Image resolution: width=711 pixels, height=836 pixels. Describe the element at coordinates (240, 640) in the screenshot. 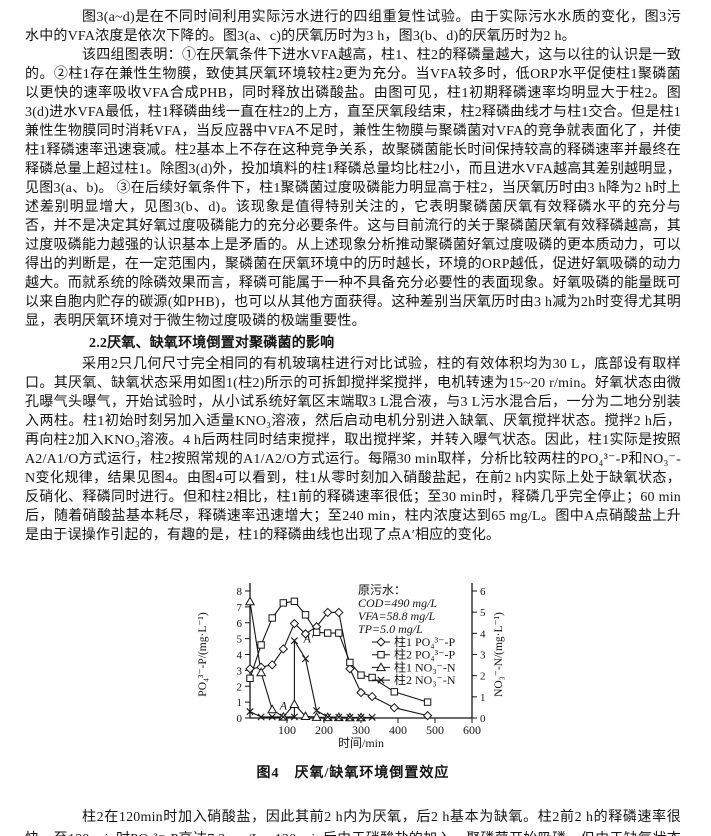

I see `left-axis-tick-label: 5` at that location.